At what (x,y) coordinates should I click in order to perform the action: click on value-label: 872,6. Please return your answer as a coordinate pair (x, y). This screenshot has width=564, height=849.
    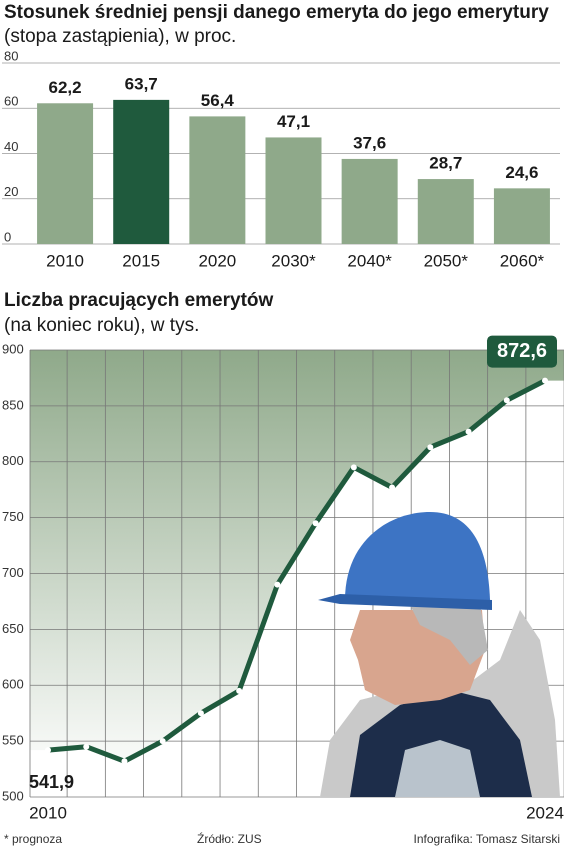
    Looking at the image, I should click on (522, 351).